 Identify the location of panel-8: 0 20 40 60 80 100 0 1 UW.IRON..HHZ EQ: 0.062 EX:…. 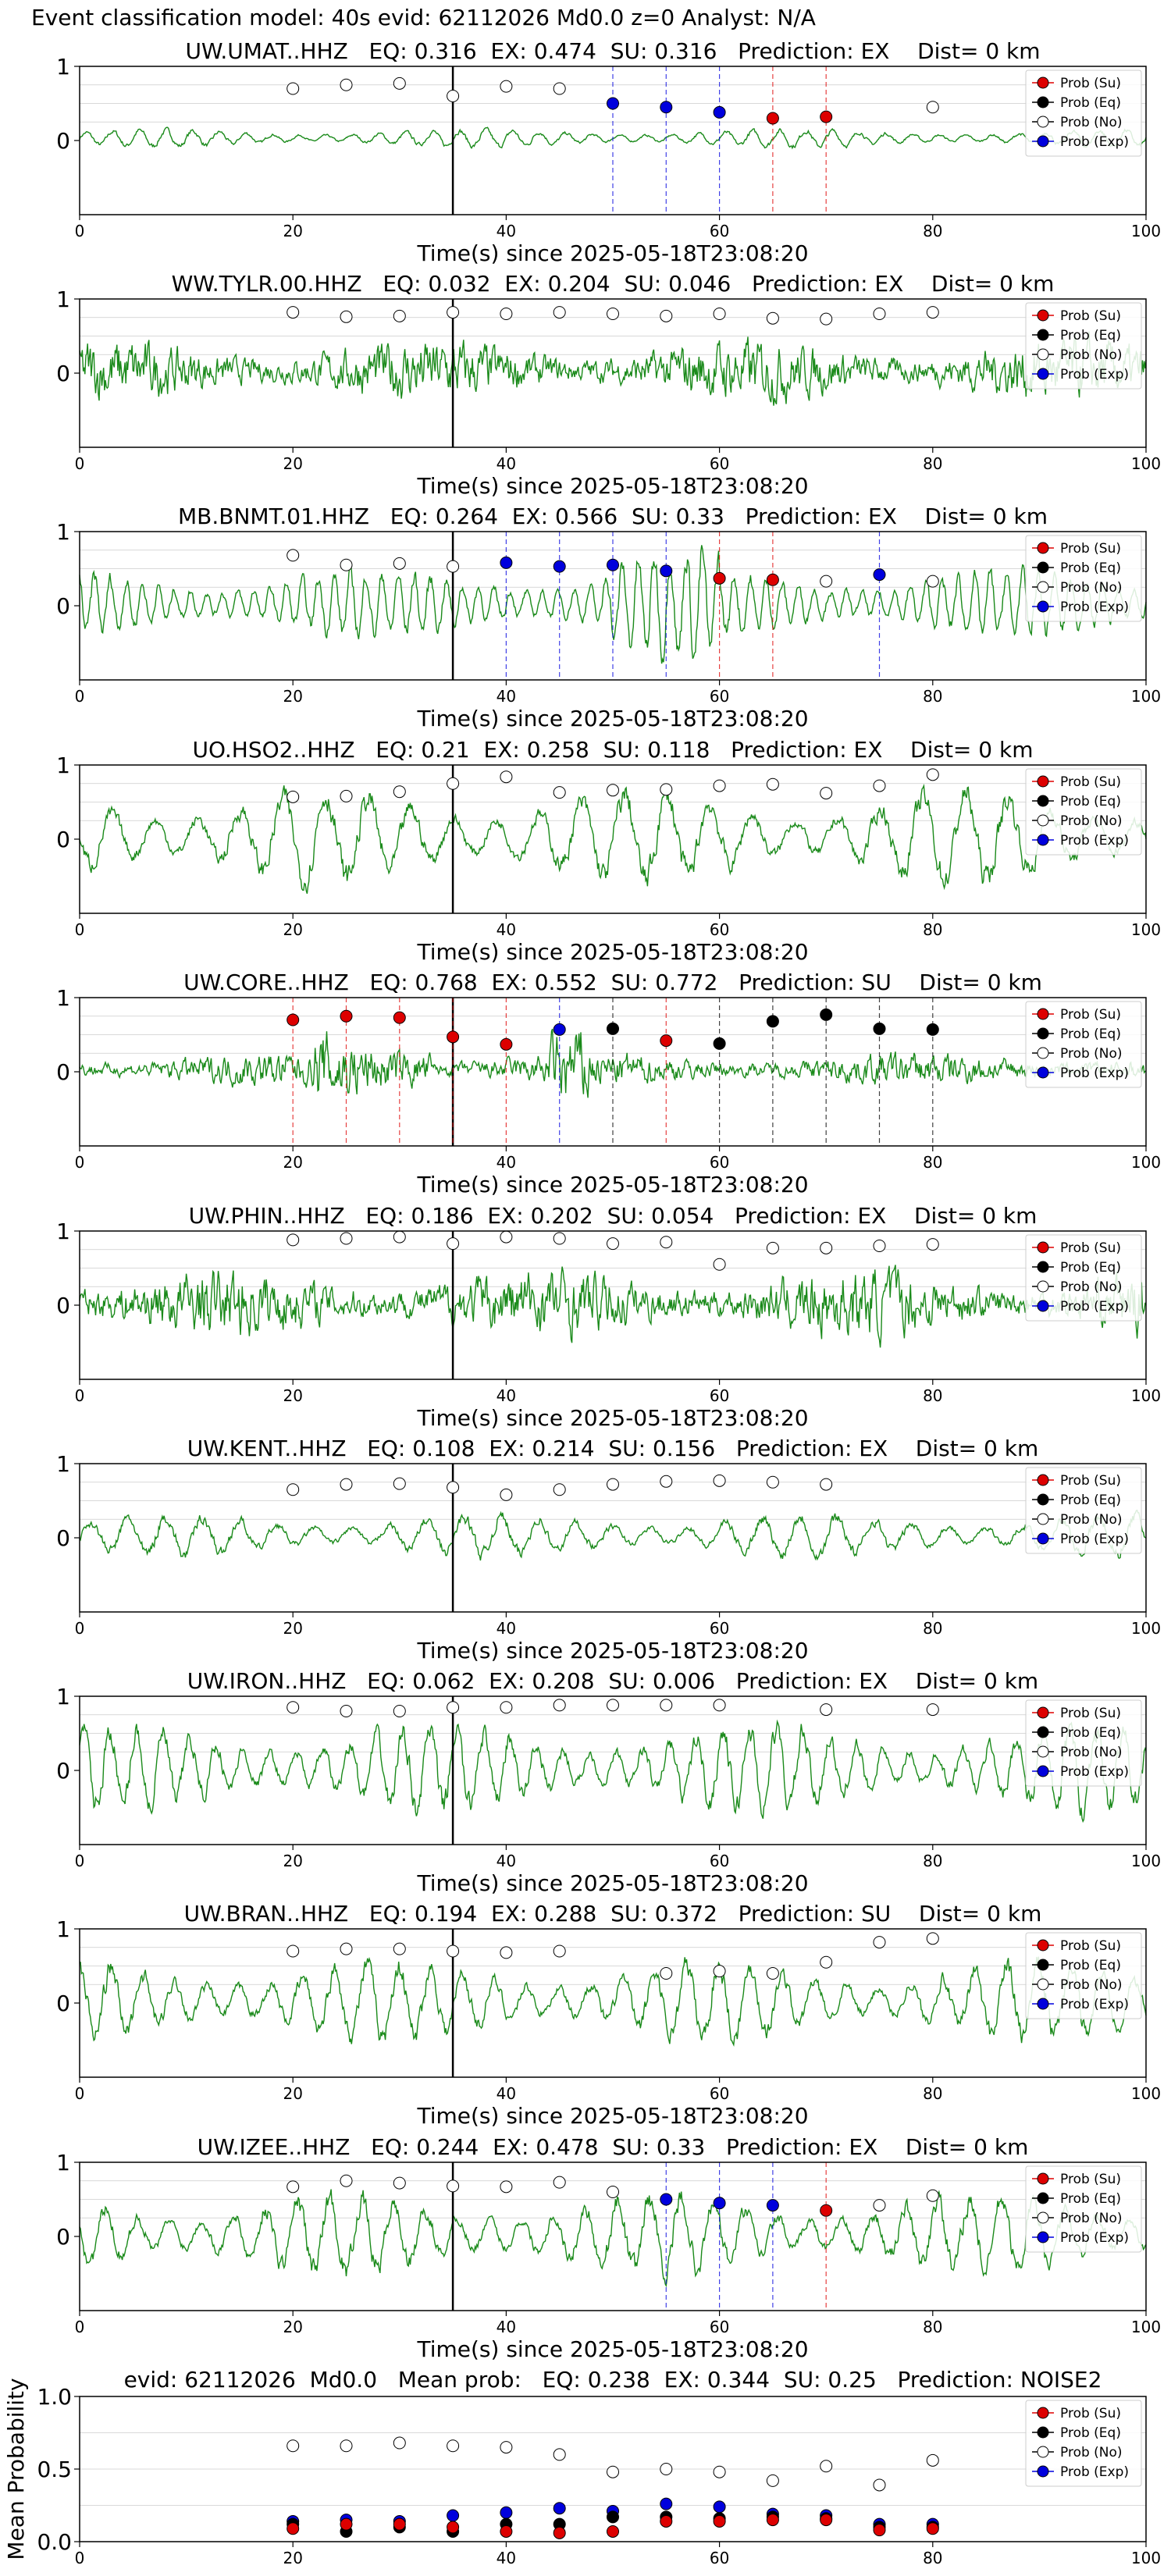
(608, 1782).